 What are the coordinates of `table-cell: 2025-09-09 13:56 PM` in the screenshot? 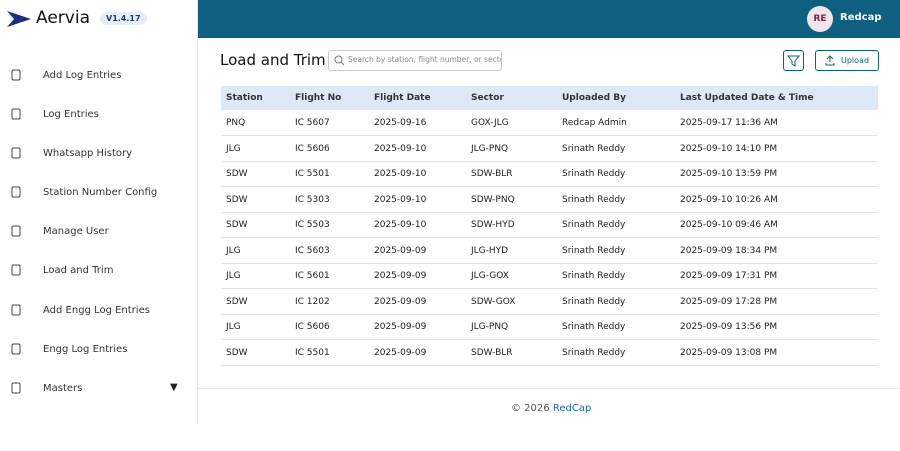 It's located at (729, 327).